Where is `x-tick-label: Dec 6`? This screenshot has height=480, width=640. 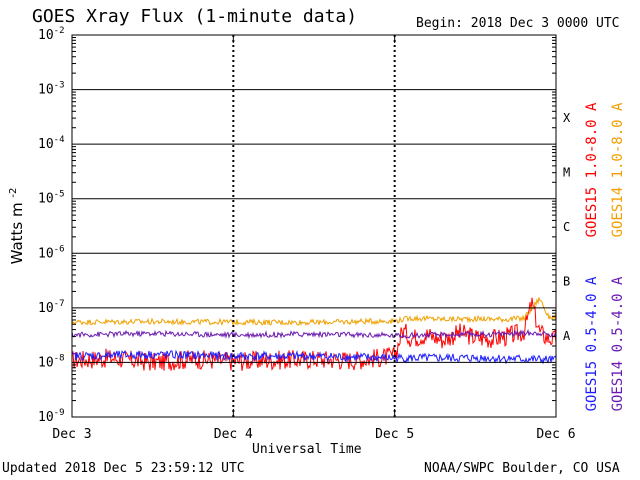 x-tick-label: Dec 6 is located at coordinates (555, 434).